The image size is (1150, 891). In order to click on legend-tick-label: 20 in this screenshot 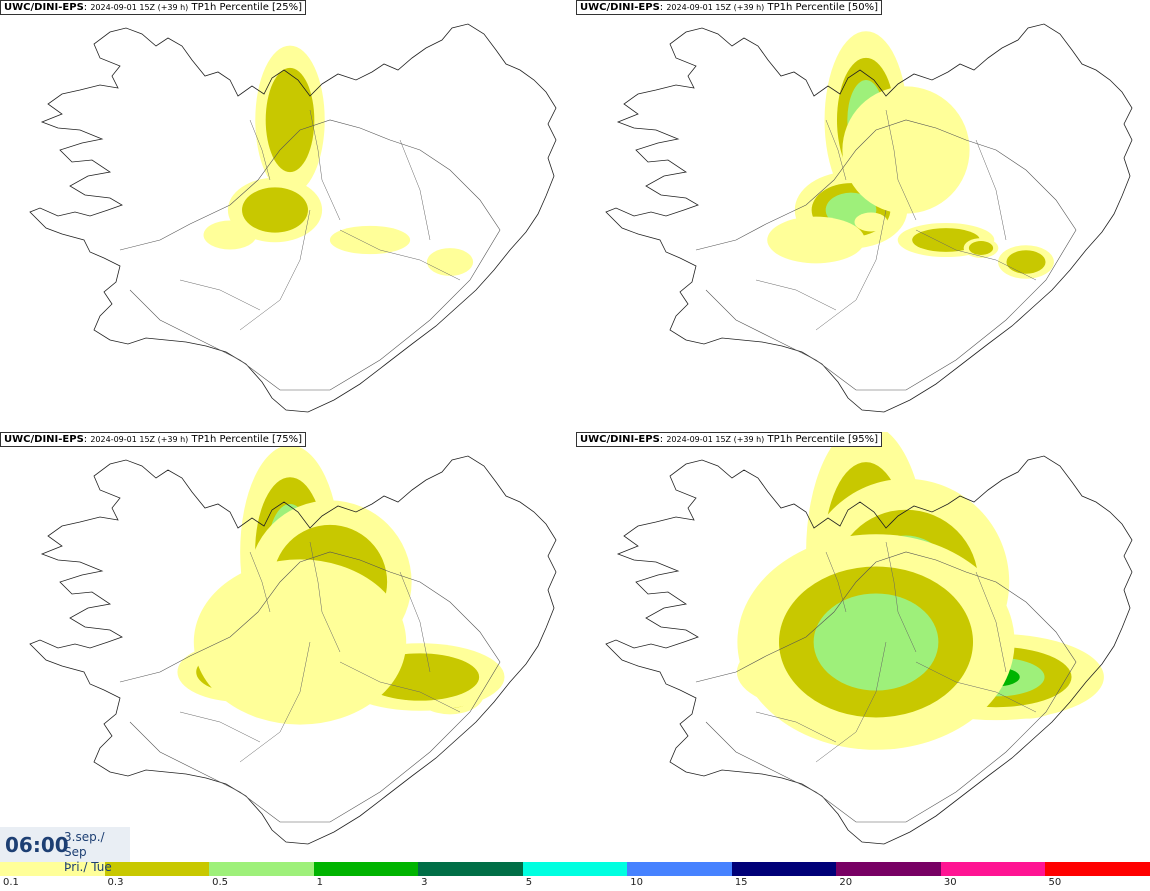, I will do `click(846, 882)`.